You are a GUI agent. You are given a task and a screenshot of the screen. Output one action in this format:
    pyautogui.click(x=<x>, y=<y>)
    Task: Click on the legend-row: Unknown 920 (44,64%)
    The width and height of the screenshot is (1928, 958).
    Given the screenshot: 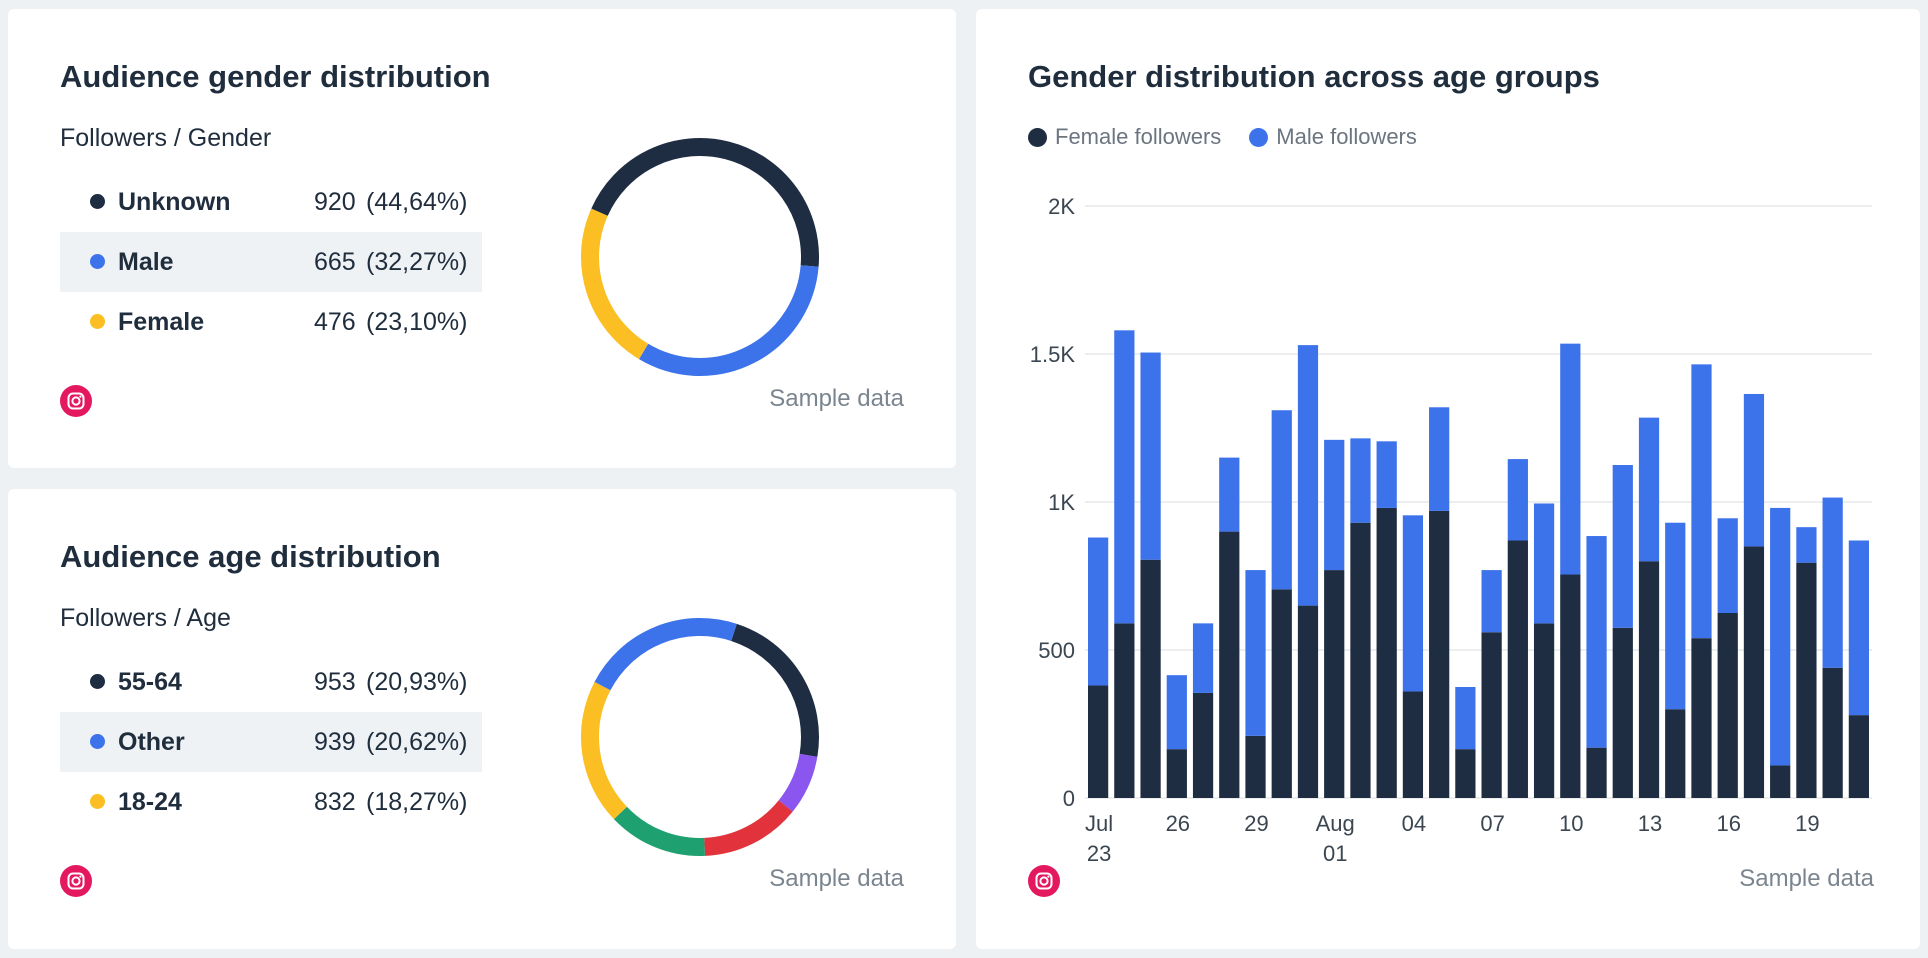 What is the action you would take?
    pyautogui.click(x=271, y=202)
    